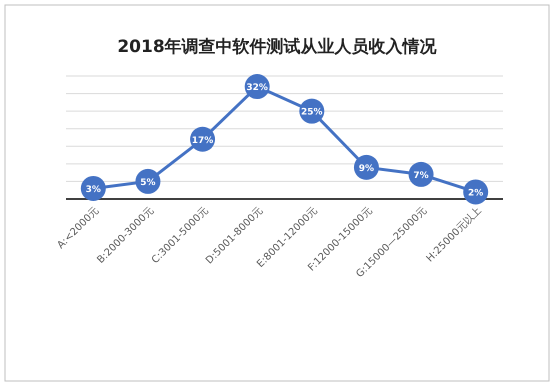  Describe the element at coordinates (312, 113) in the screenshot. I see `data-label: 25%` at that location.